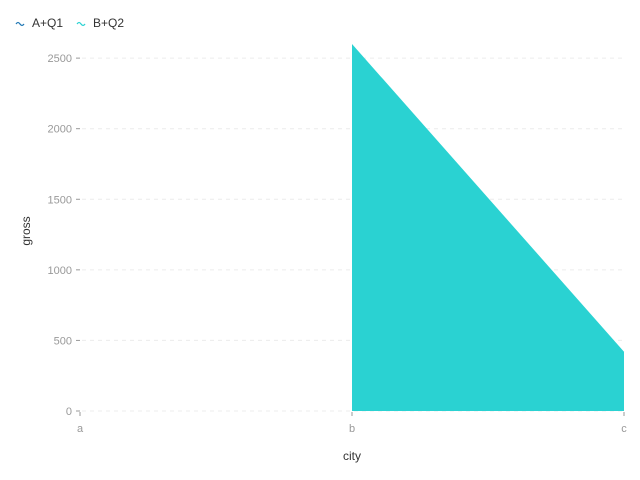  What do you see at coordinates (60, 271) in the screenshot?
I see `y-tick-label: 1000` at bounding box center [60, 271].